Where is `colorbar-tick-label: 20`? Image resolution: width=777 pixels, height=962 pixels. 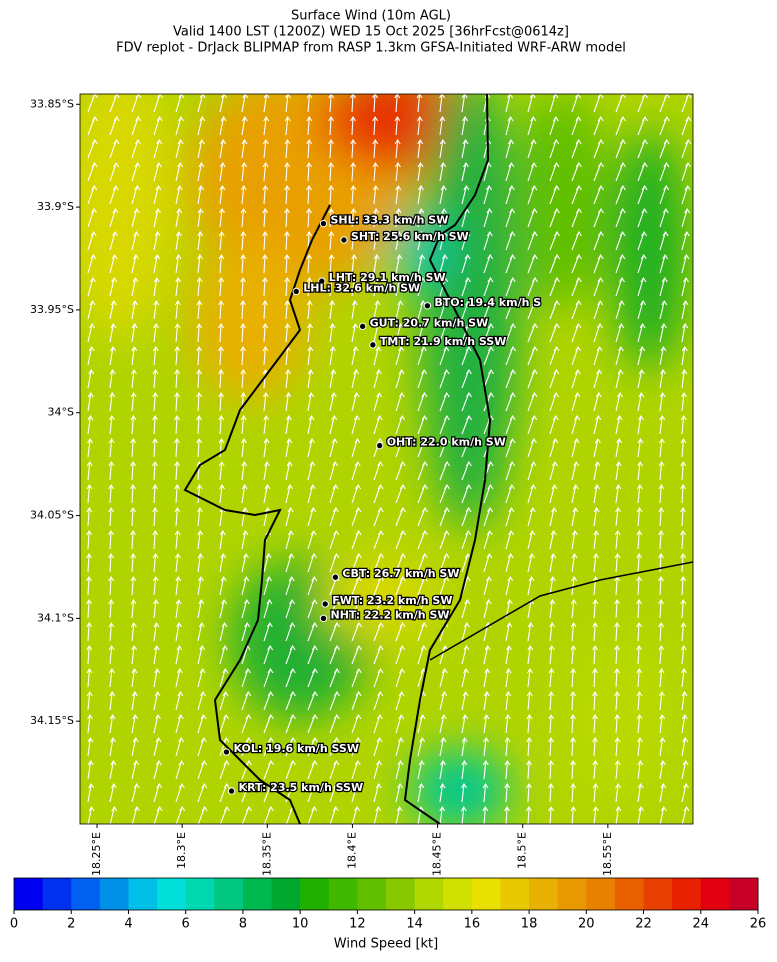 colorbar-tick-label: 20 is located at coordinates (586, 924).